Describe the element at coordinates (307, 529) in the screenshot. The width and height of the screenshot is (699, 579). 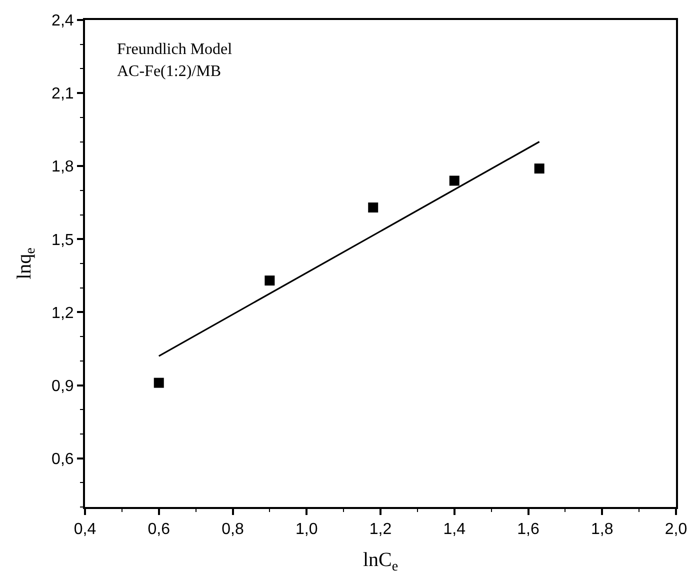
I see `x-tick-label: 1,0` at that location.